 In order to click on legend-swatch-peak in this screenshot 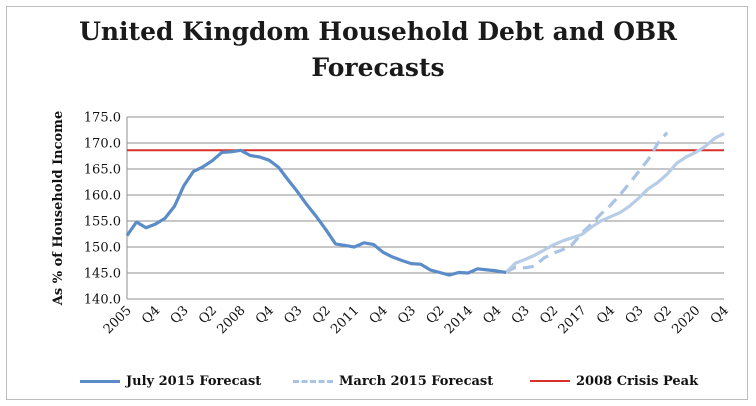, I will do `click(550, 381)`.